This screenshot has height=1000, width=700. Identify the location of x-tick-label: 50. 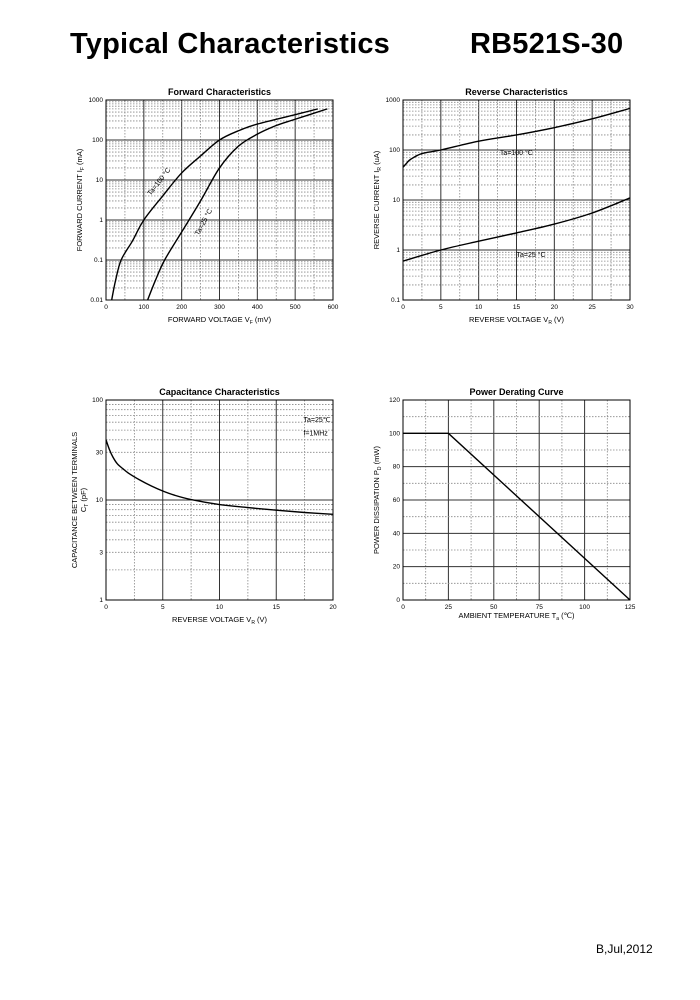
(494, 607).